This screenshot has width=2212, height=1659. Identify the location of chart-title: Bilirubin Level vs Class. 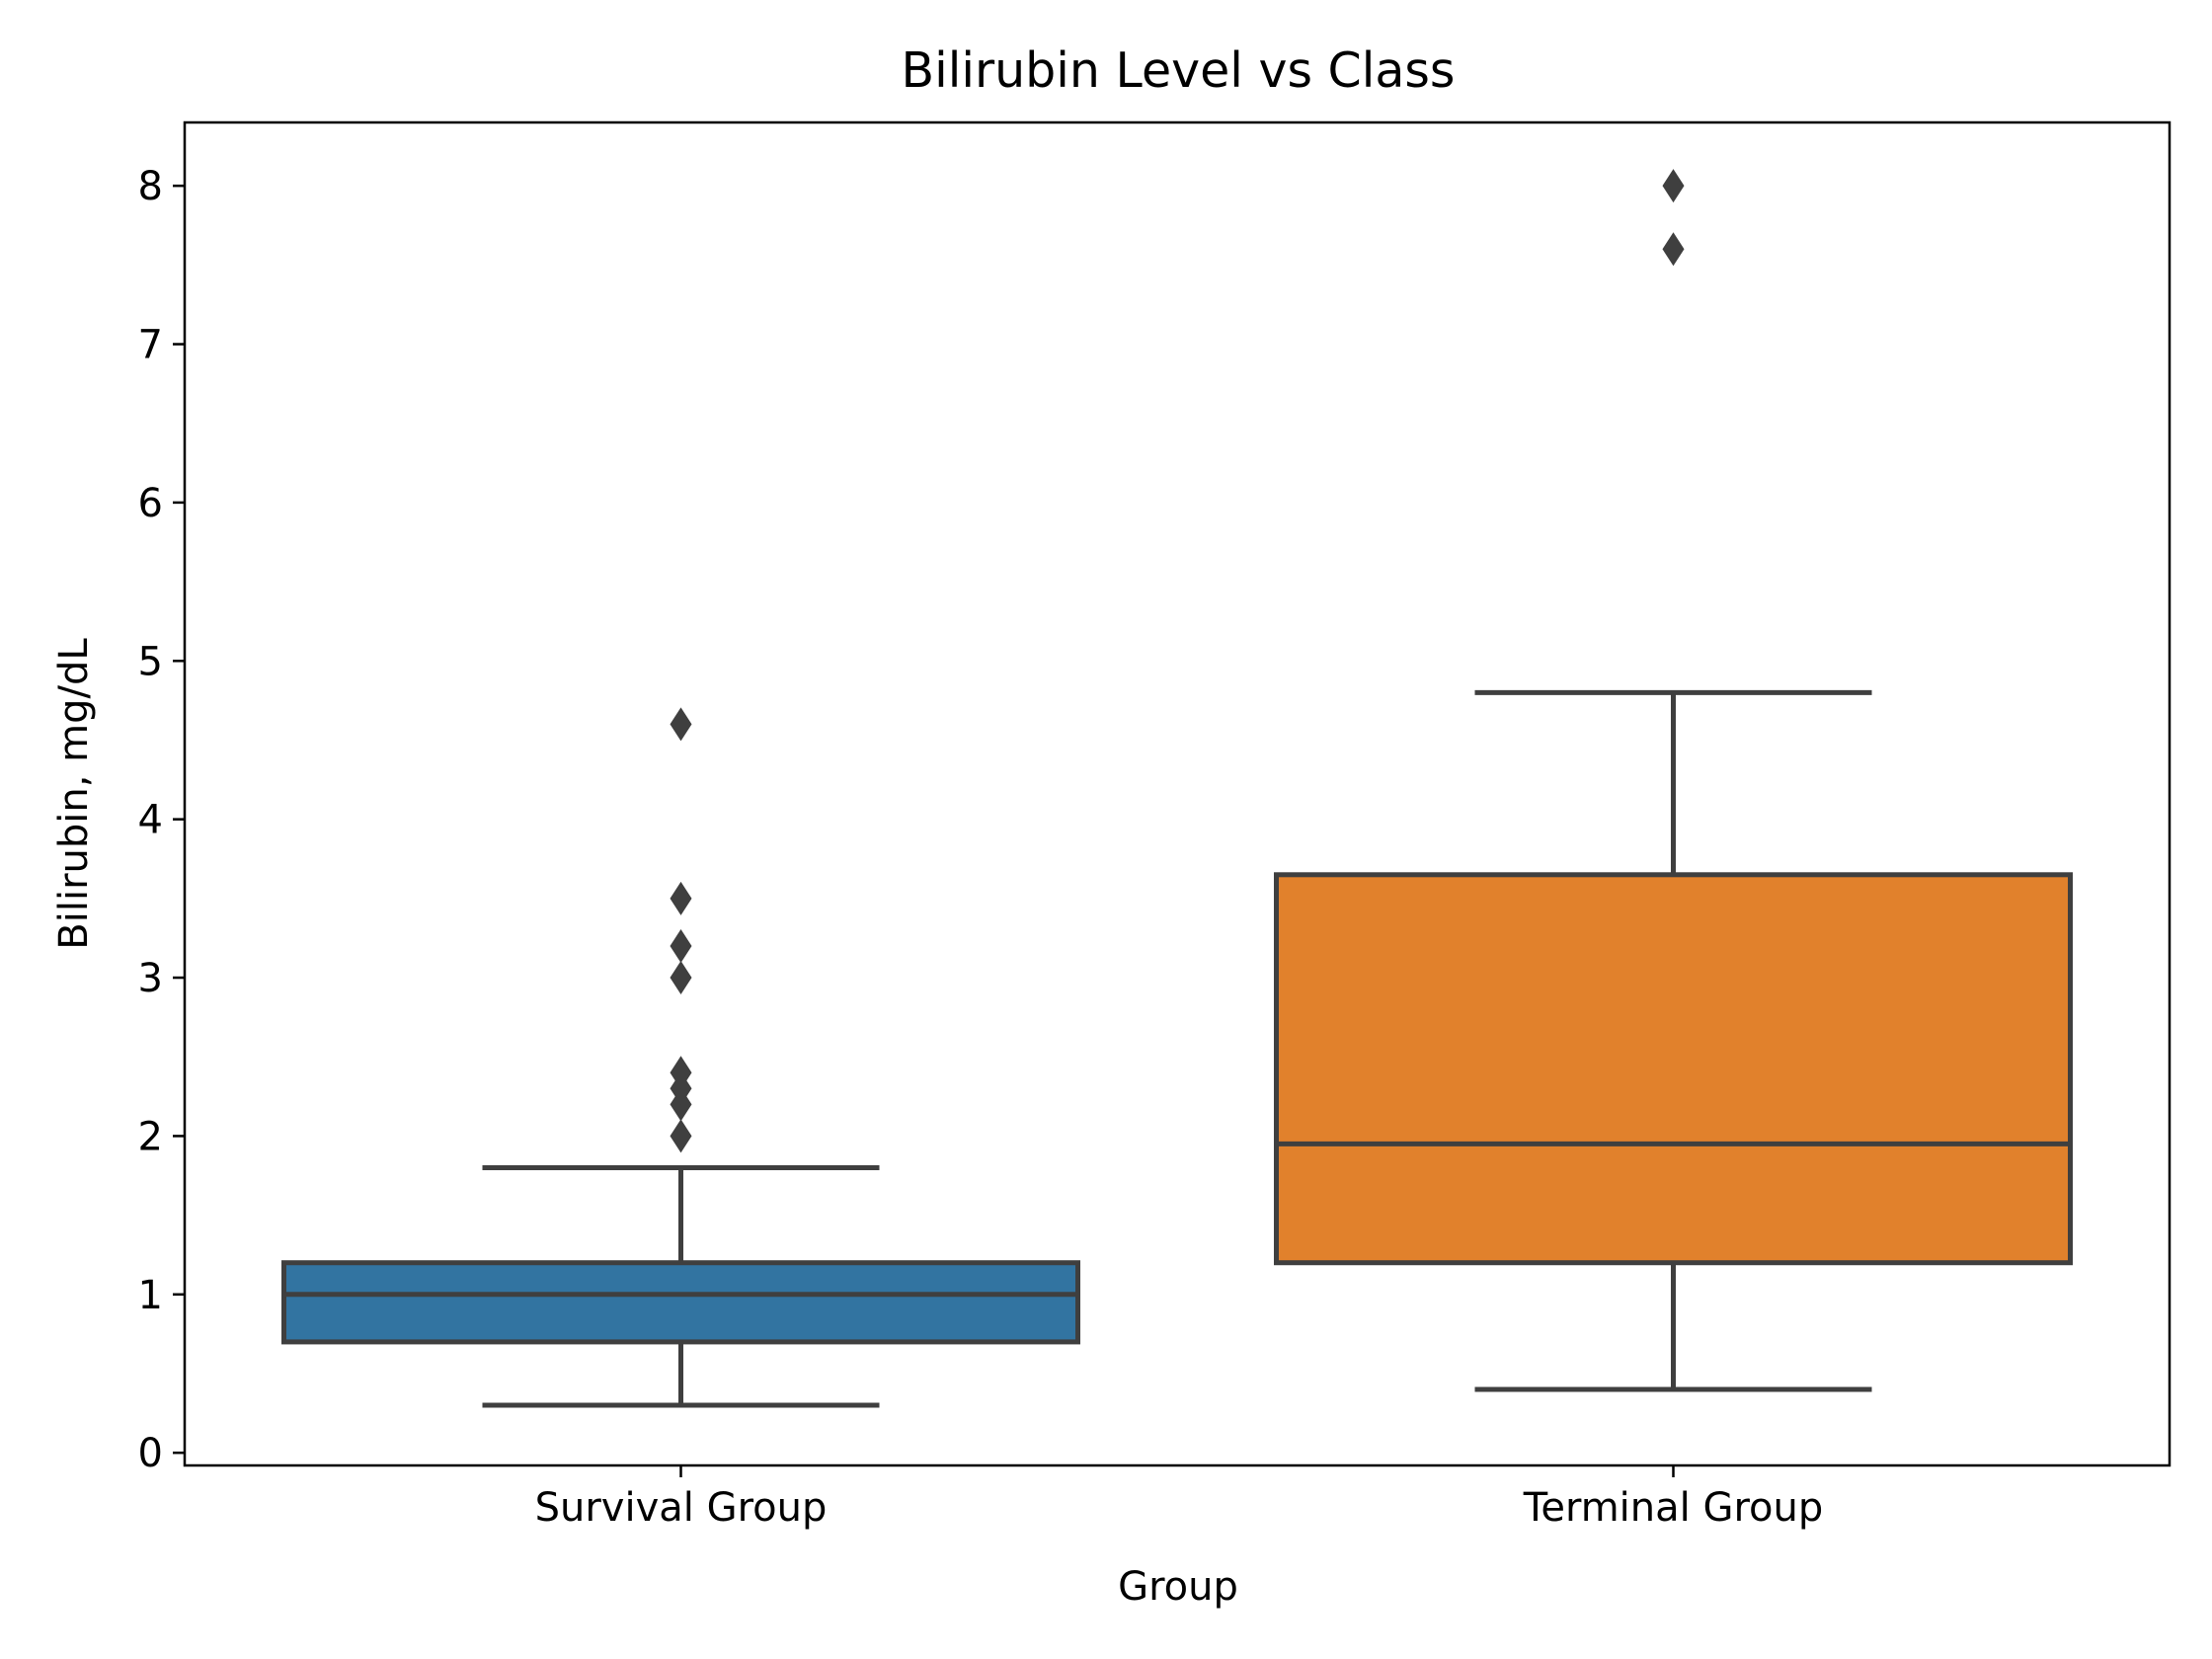
(1179, 71).